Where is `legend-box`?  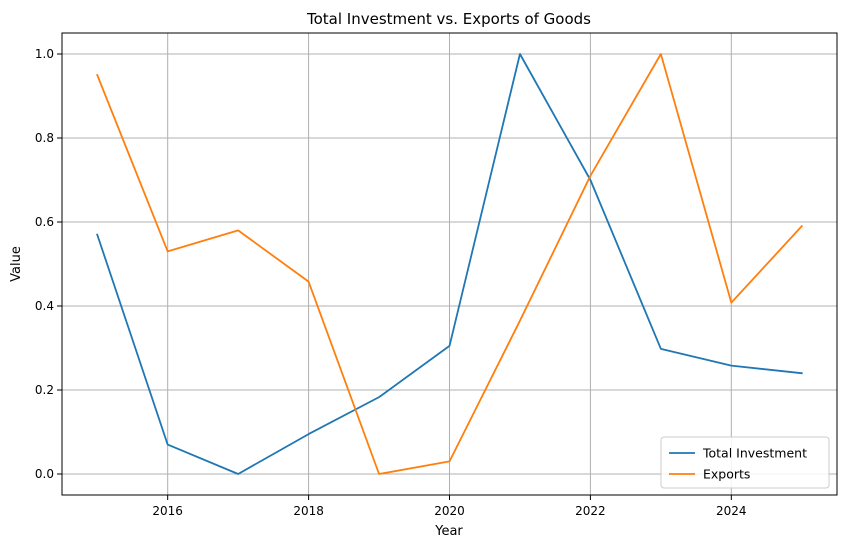
legend-box is located at coordinates (745, 462).